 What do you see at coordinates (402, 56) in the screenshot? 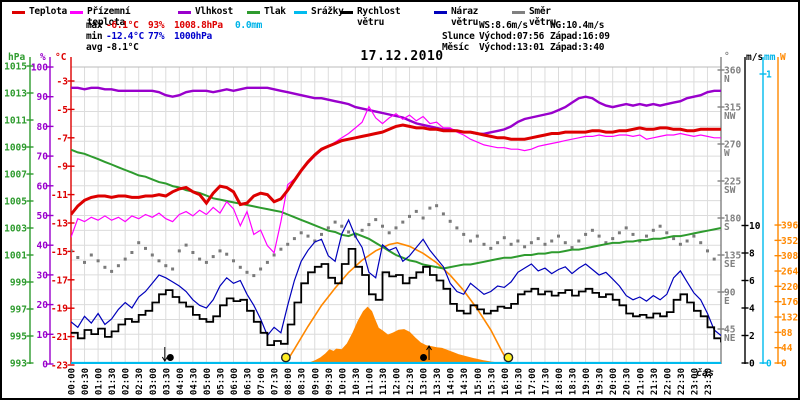
I see `chart-title-date: 17.12.2010` at bounding box center [402, 56].